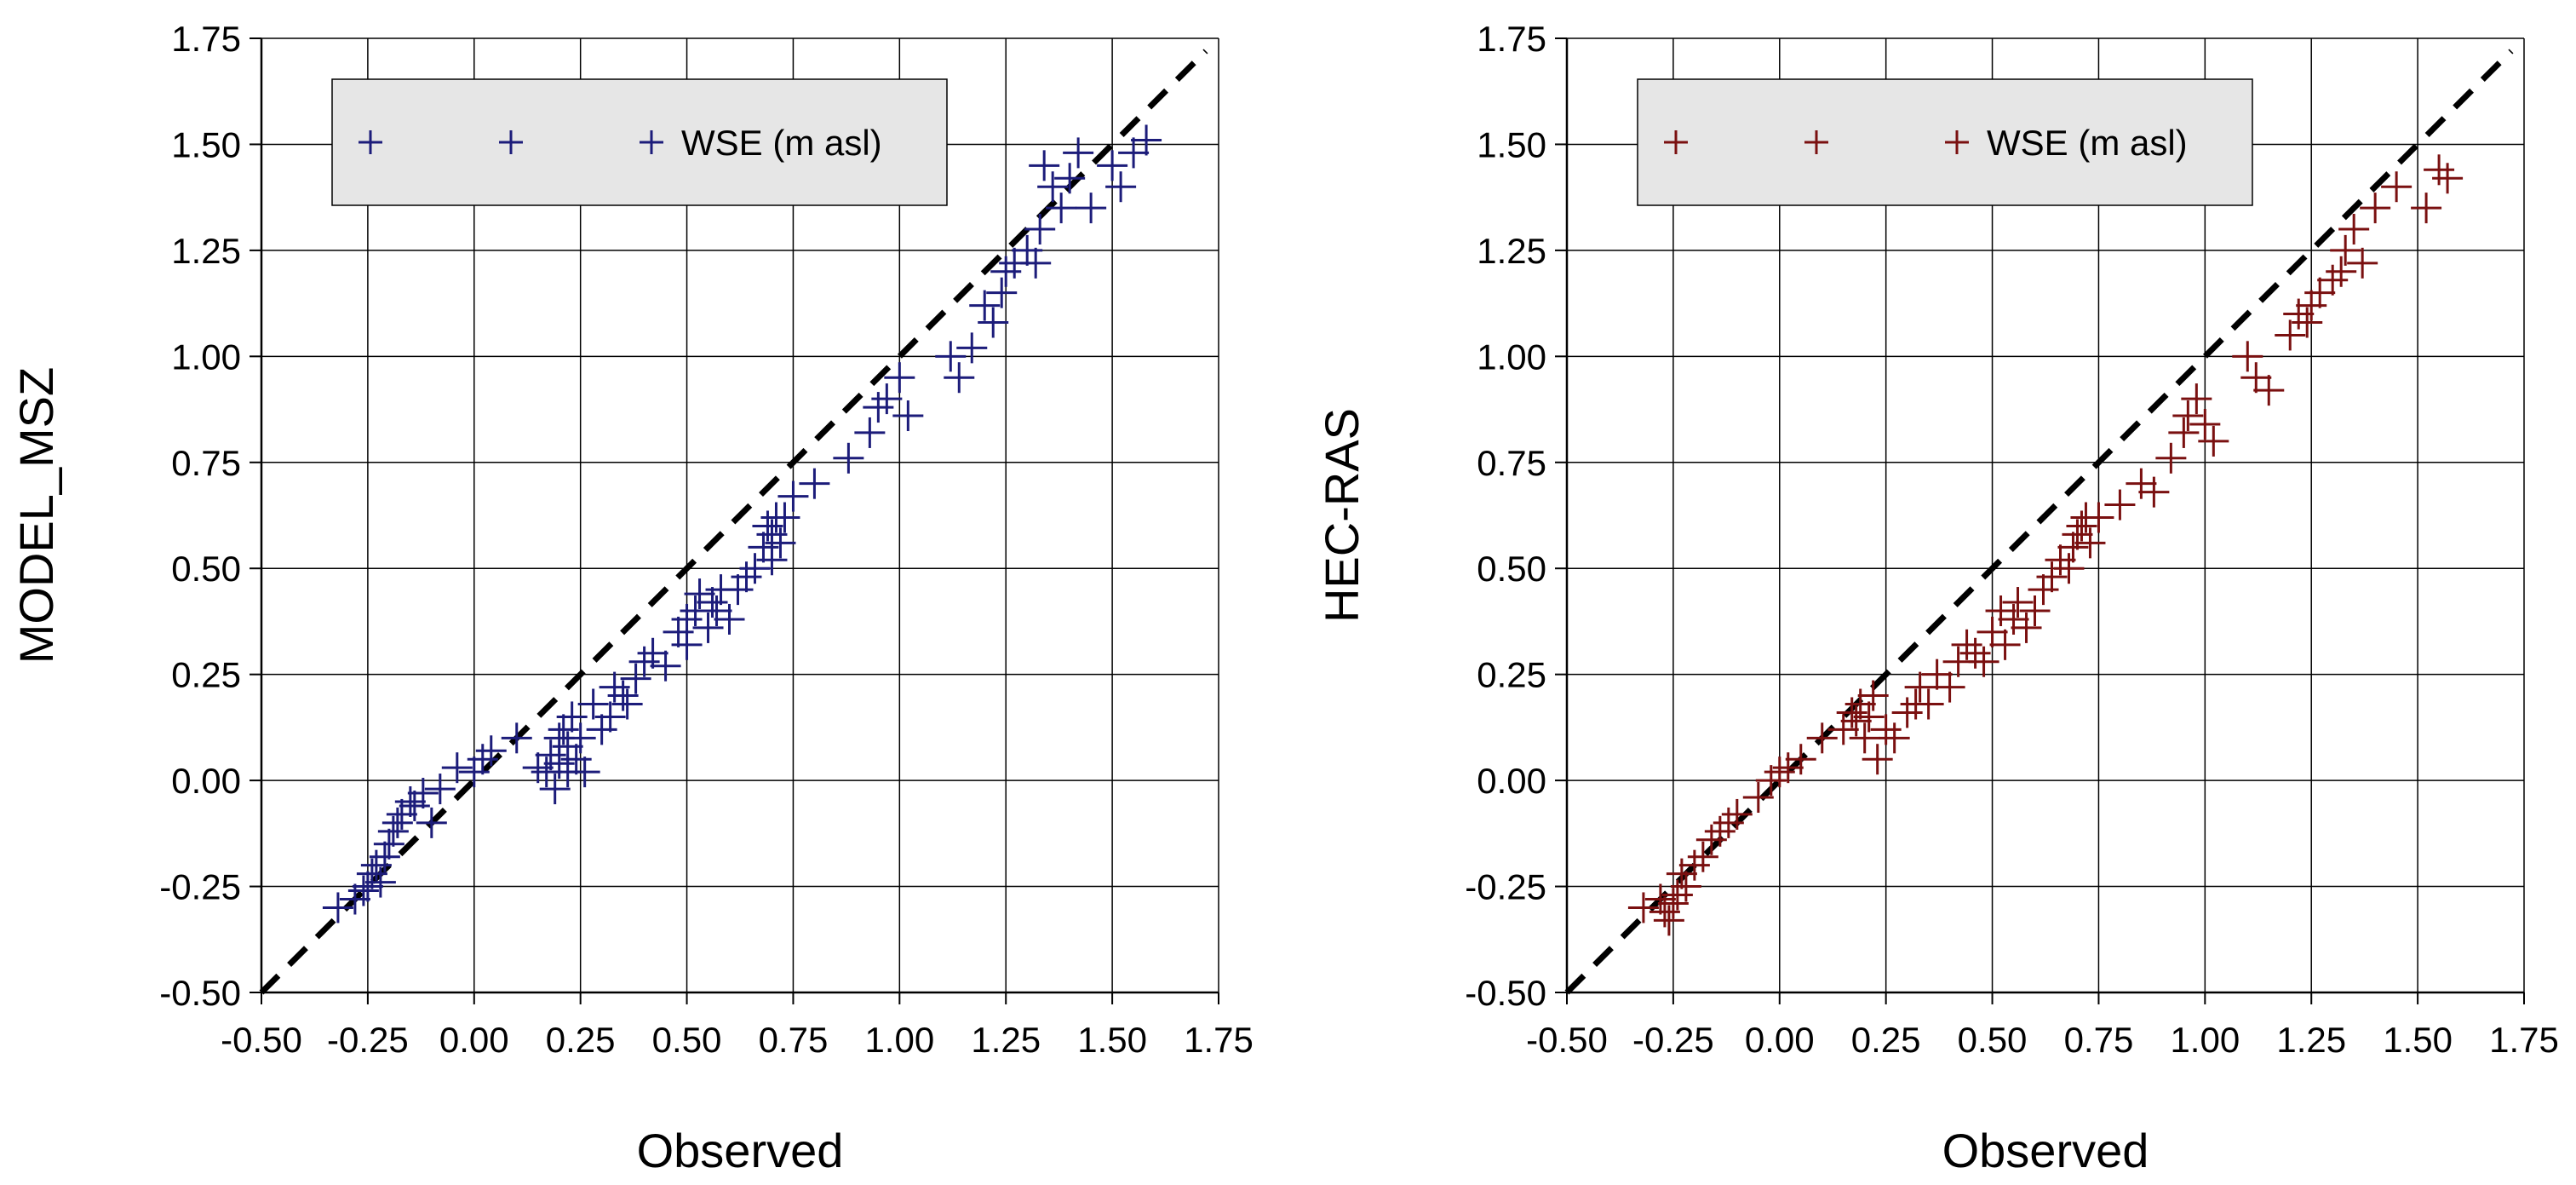 This screenshot has height=1185, width=2576. What do you see at coordinates (1673, 1040) in the screenshot?
I see `x-tick-label: -0.25` at bounding box center [1673, 1040].